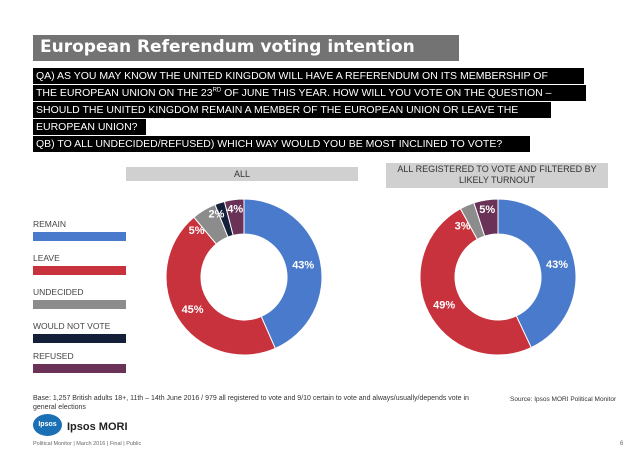 Image resolution: width=638 pixels, height=452 pixels. What do you see at coordinates (79, 338) in the screenshot?
I see `legend-swatch-would-not-vote` at bounding box center [79, 338].